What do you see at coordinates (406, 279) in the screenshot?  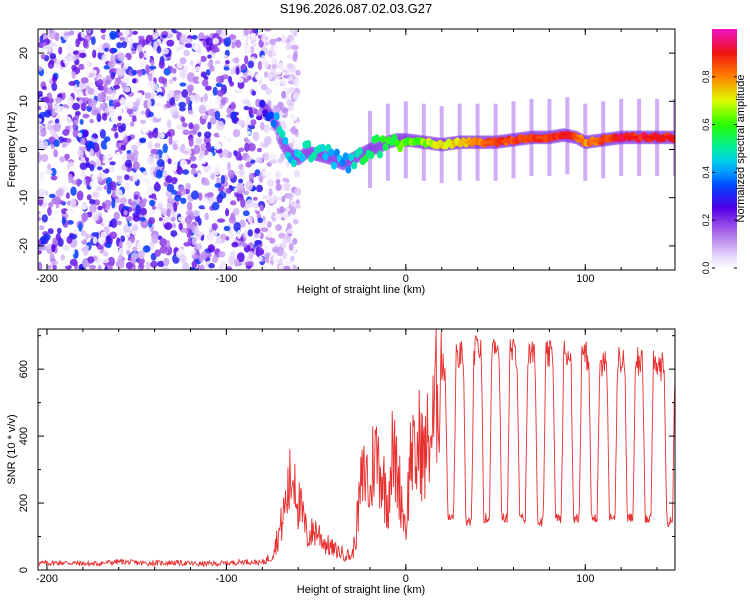 I see `x-tick-label: 0` at bounding box center [406, 279].